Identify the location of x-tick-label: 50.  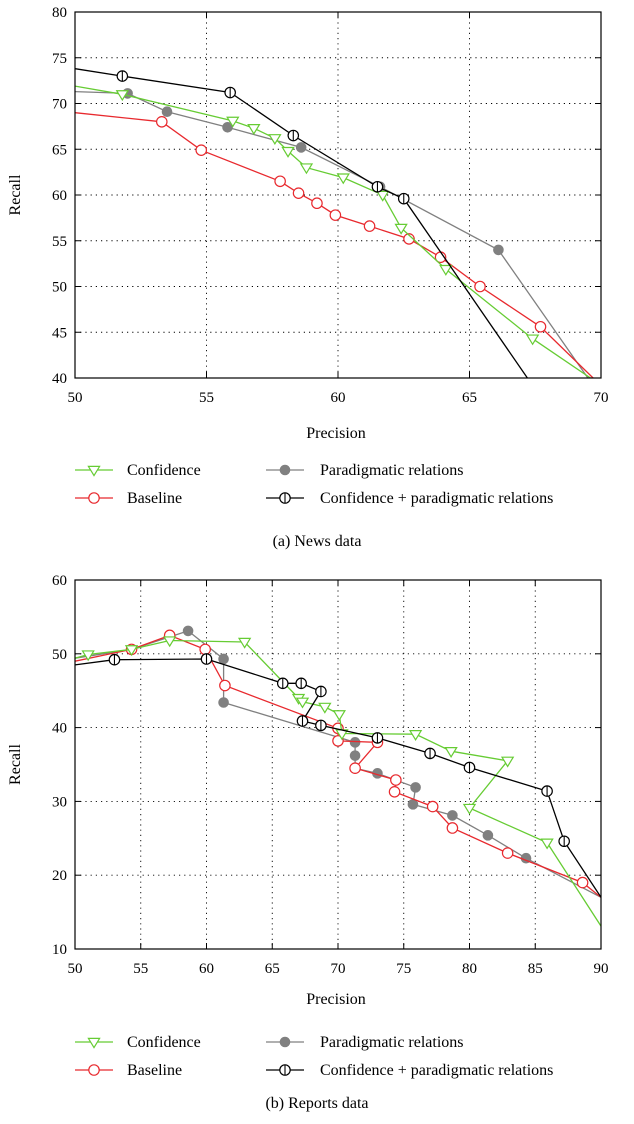
(75, 969).